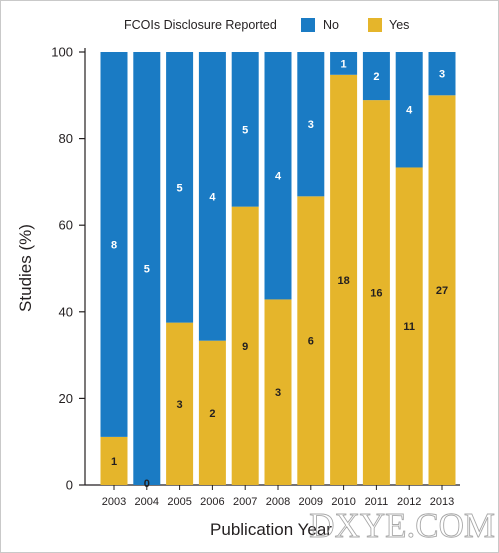 This screenshot has width=499, height=553. What do you see at coordinates (308, 25) in the screenshot?
I see `legend-swatch-no` at bounding box center [308, 25].